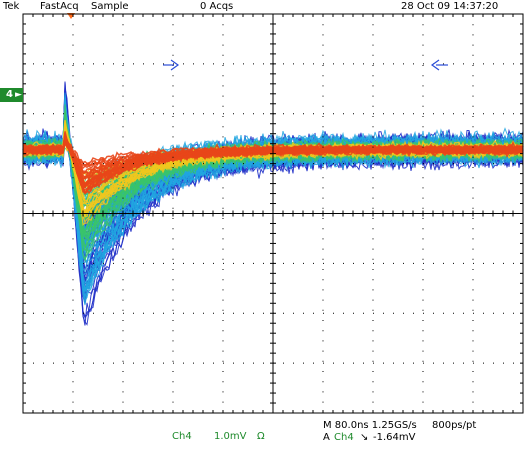 This screenshot has width=525, height=452. I want to click on channel-4-ground-marker: 4 ►, so click(11, 95).